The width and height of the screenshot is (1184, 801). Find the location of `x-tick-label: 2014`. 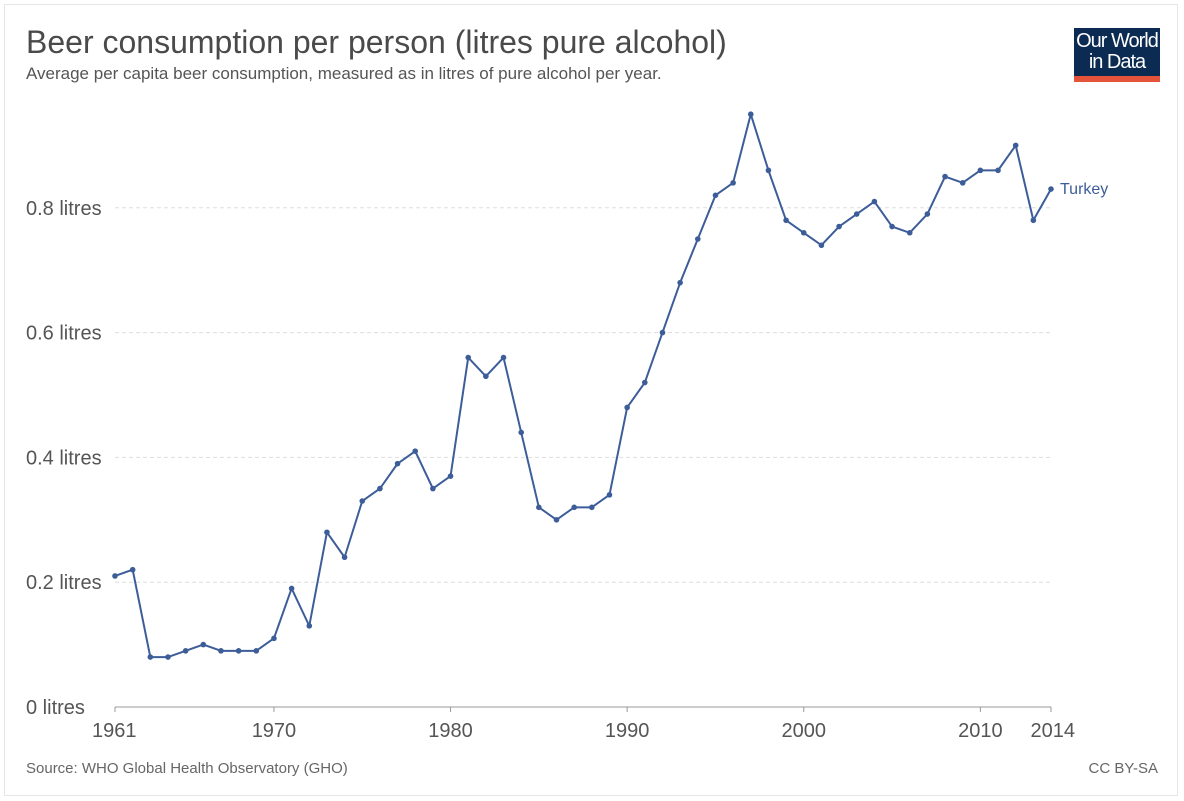

x-tick-label: 2014 is located at coordinates (1053, 731).